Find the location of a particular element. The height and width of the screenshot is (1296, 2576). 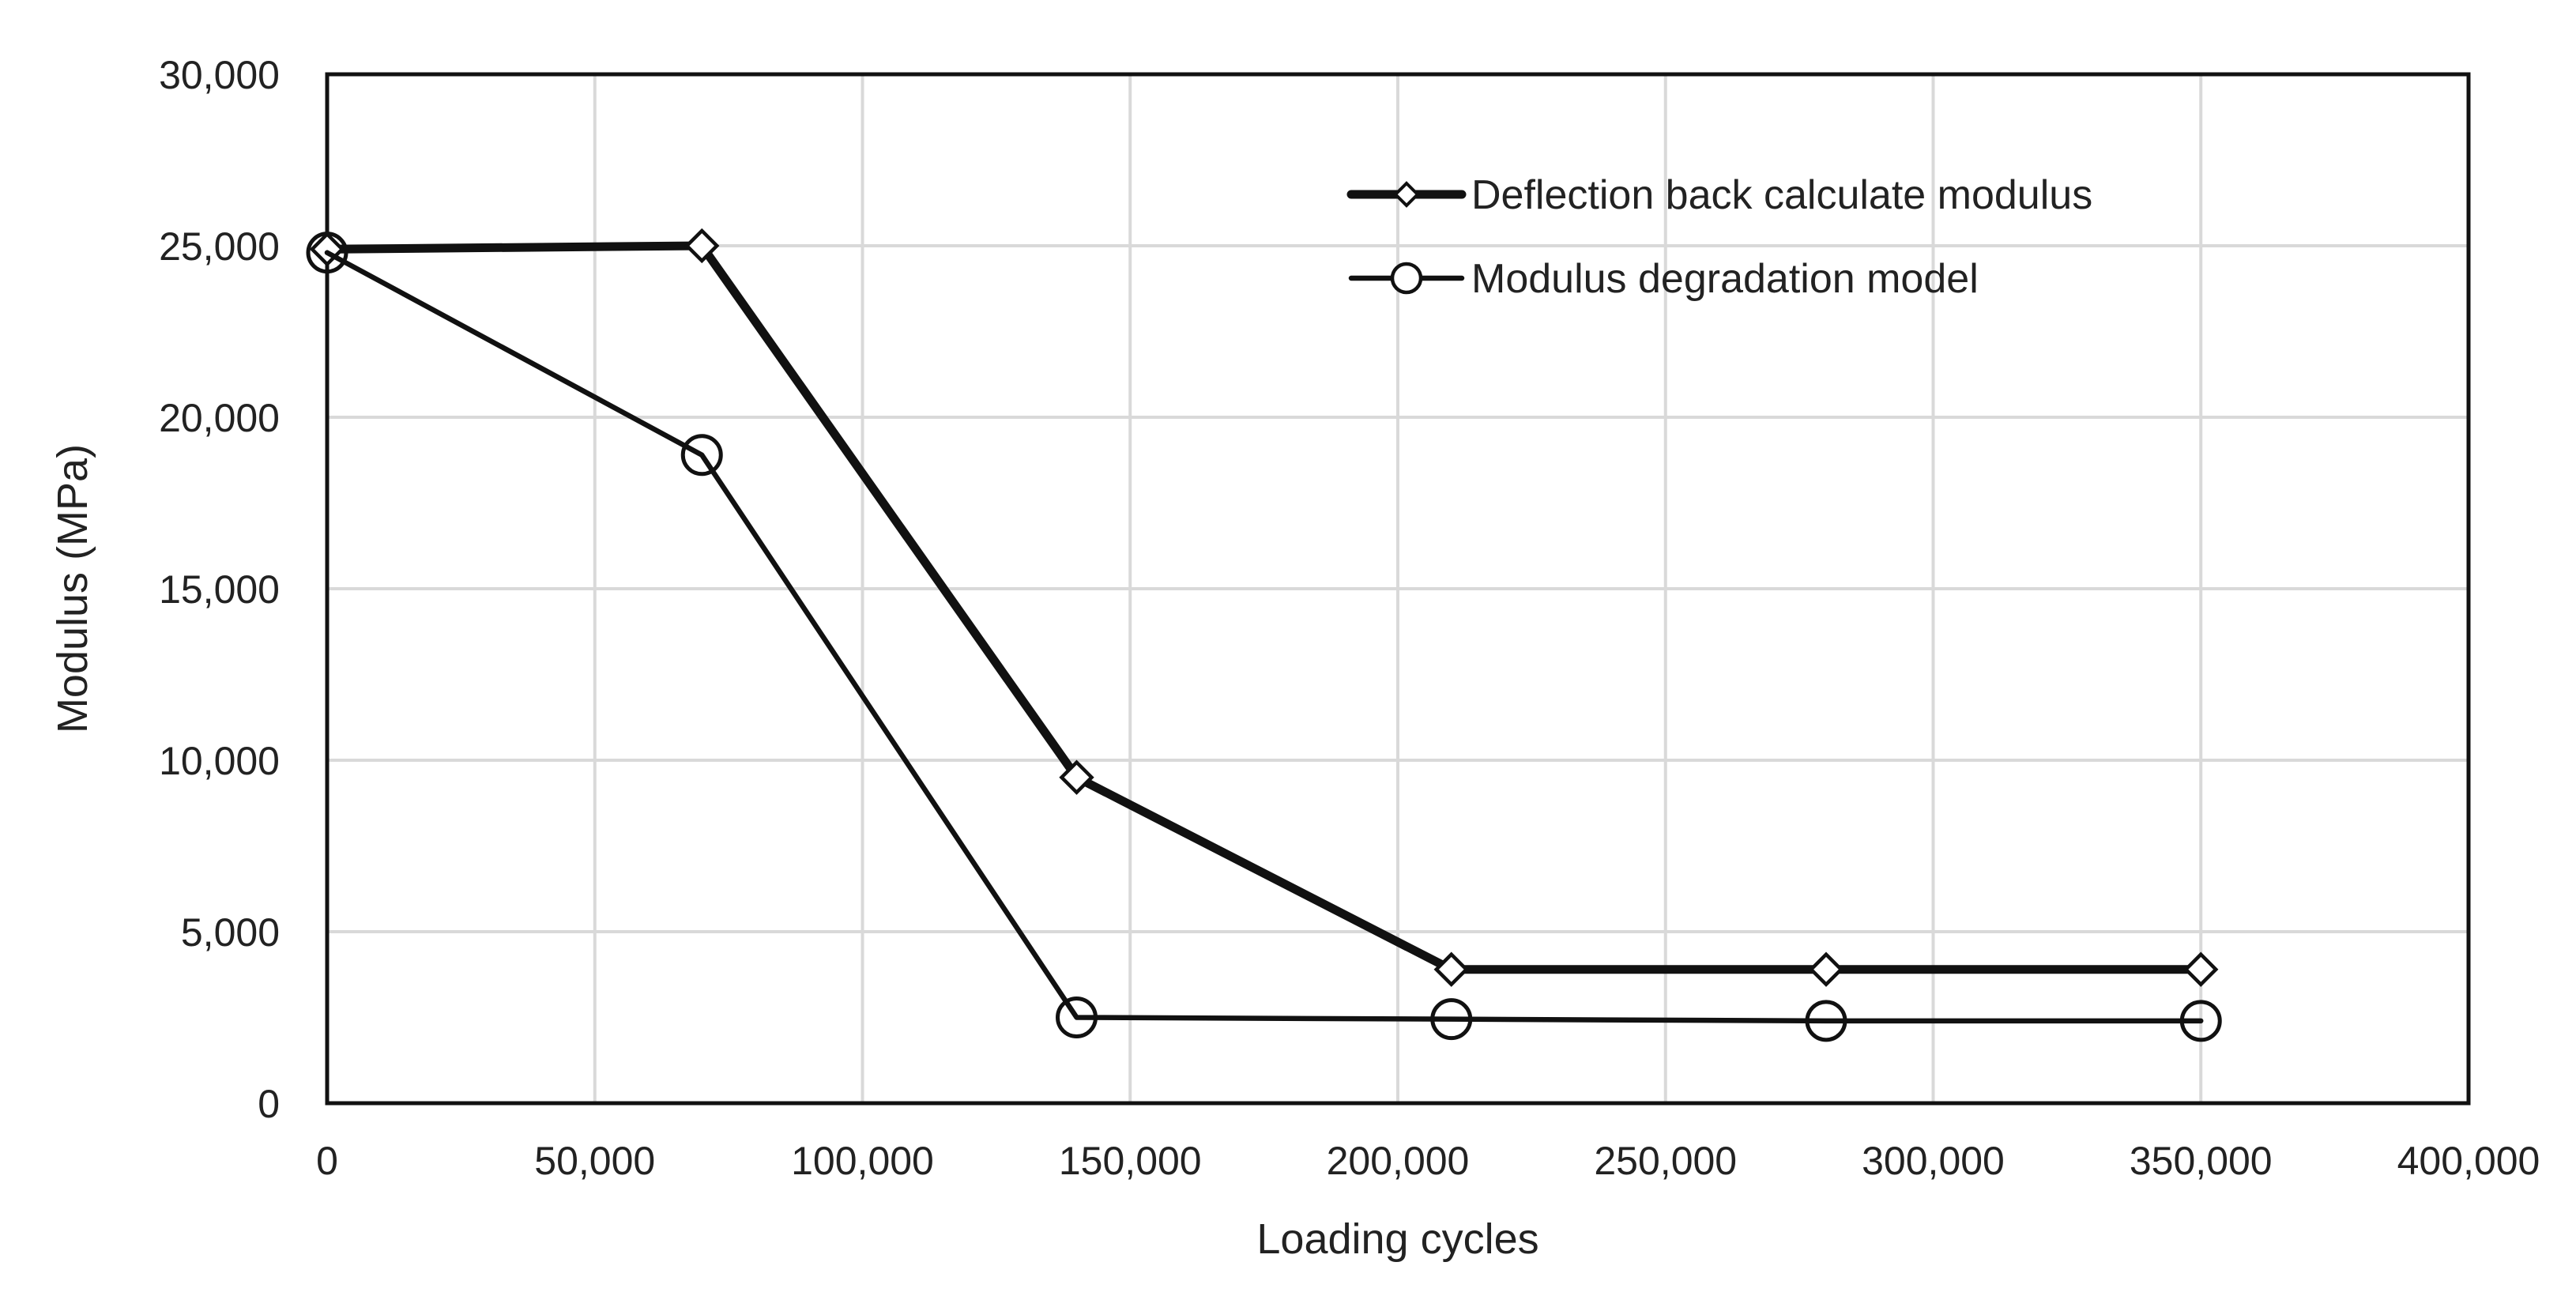

x-tick-label: 50,000 is located at coordinates (594, 1161).